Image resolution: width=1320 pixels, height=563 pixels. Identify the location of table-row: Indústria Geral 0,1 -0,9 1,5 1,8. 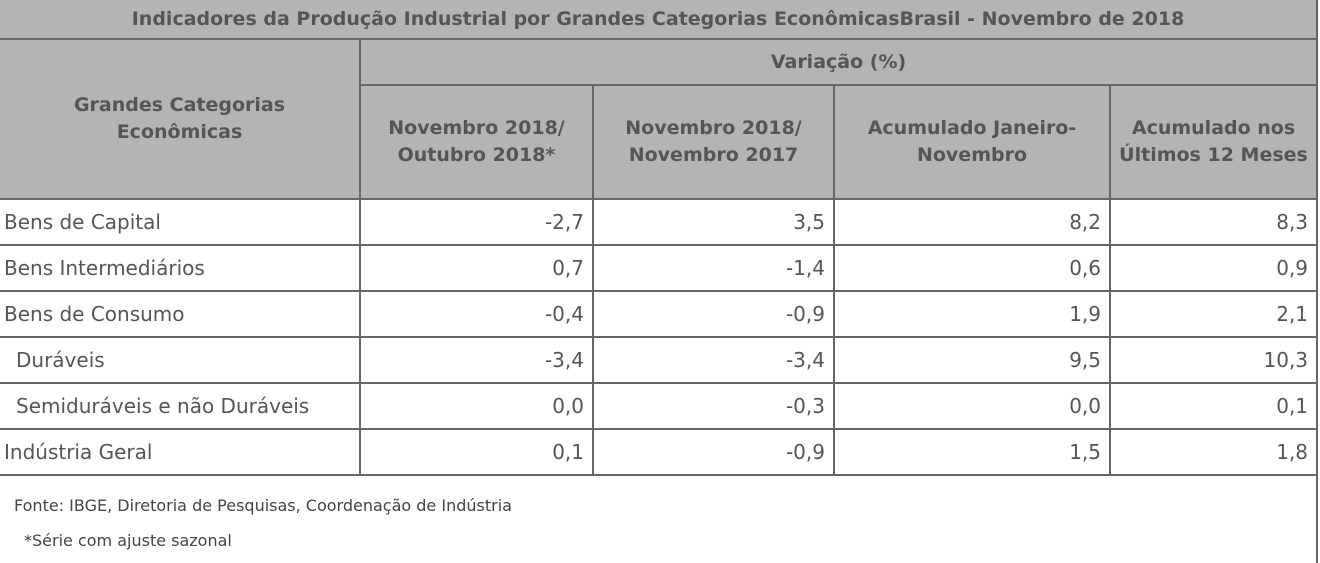
(659, 452).